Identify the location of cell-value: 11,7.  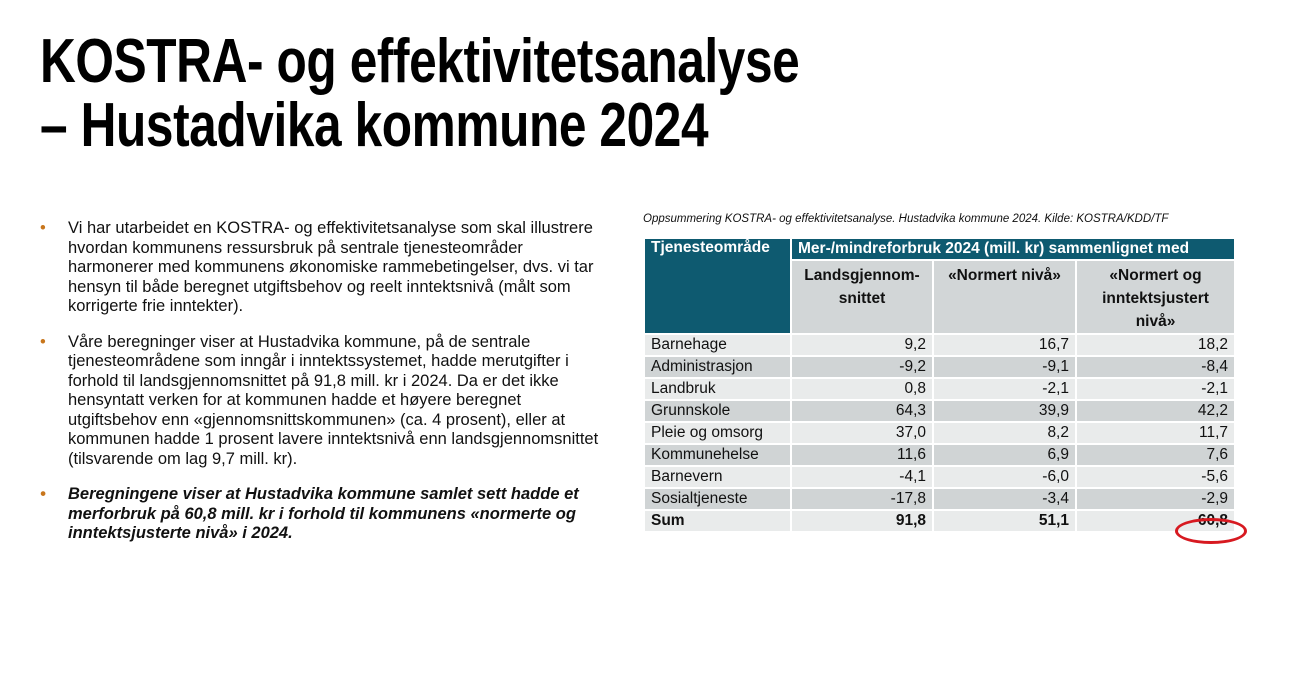
(1155, 433).